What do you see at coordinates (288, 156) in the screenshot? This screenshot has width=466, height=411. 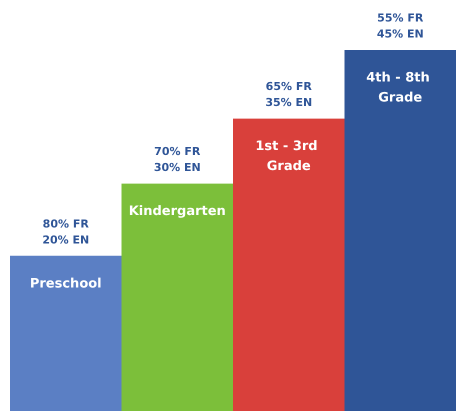 I see `x-tick-label: 1st - 3rd Grade` at bounding box center [288, 156].